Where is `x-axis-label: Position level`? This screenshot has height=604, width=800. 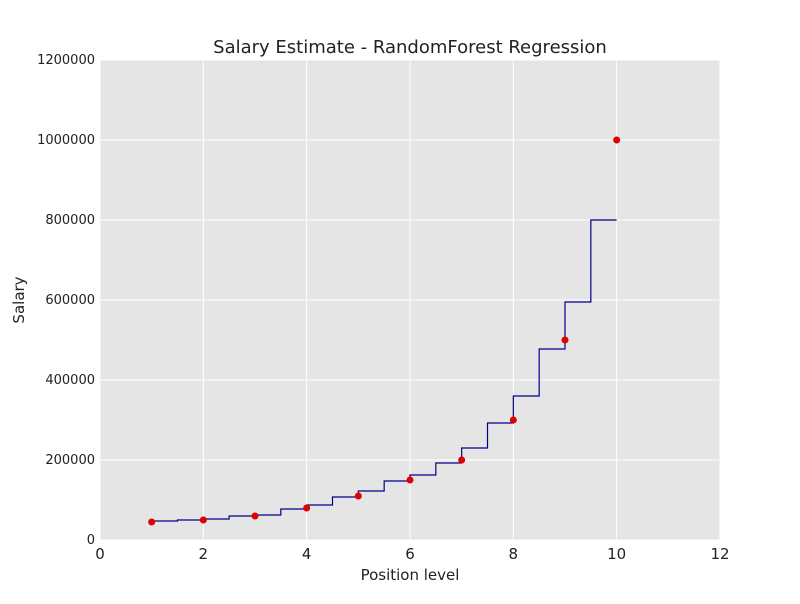 x-axis-label: Position level is located at coordinates (410, 575).